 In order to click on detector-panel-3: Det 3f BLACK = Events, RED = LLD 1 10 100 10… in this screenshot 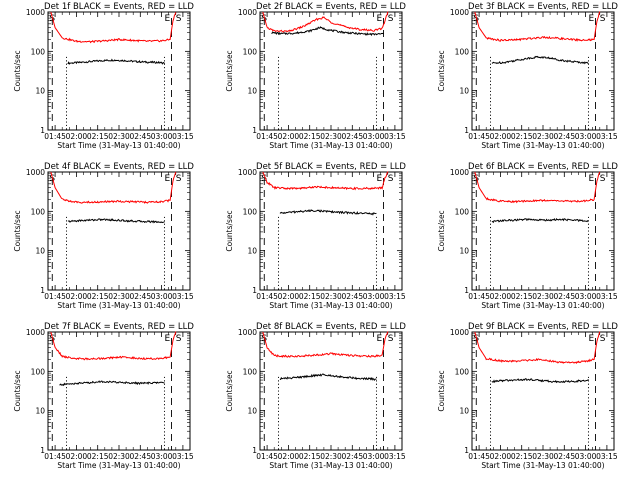, I will do `click(527, 76)`.